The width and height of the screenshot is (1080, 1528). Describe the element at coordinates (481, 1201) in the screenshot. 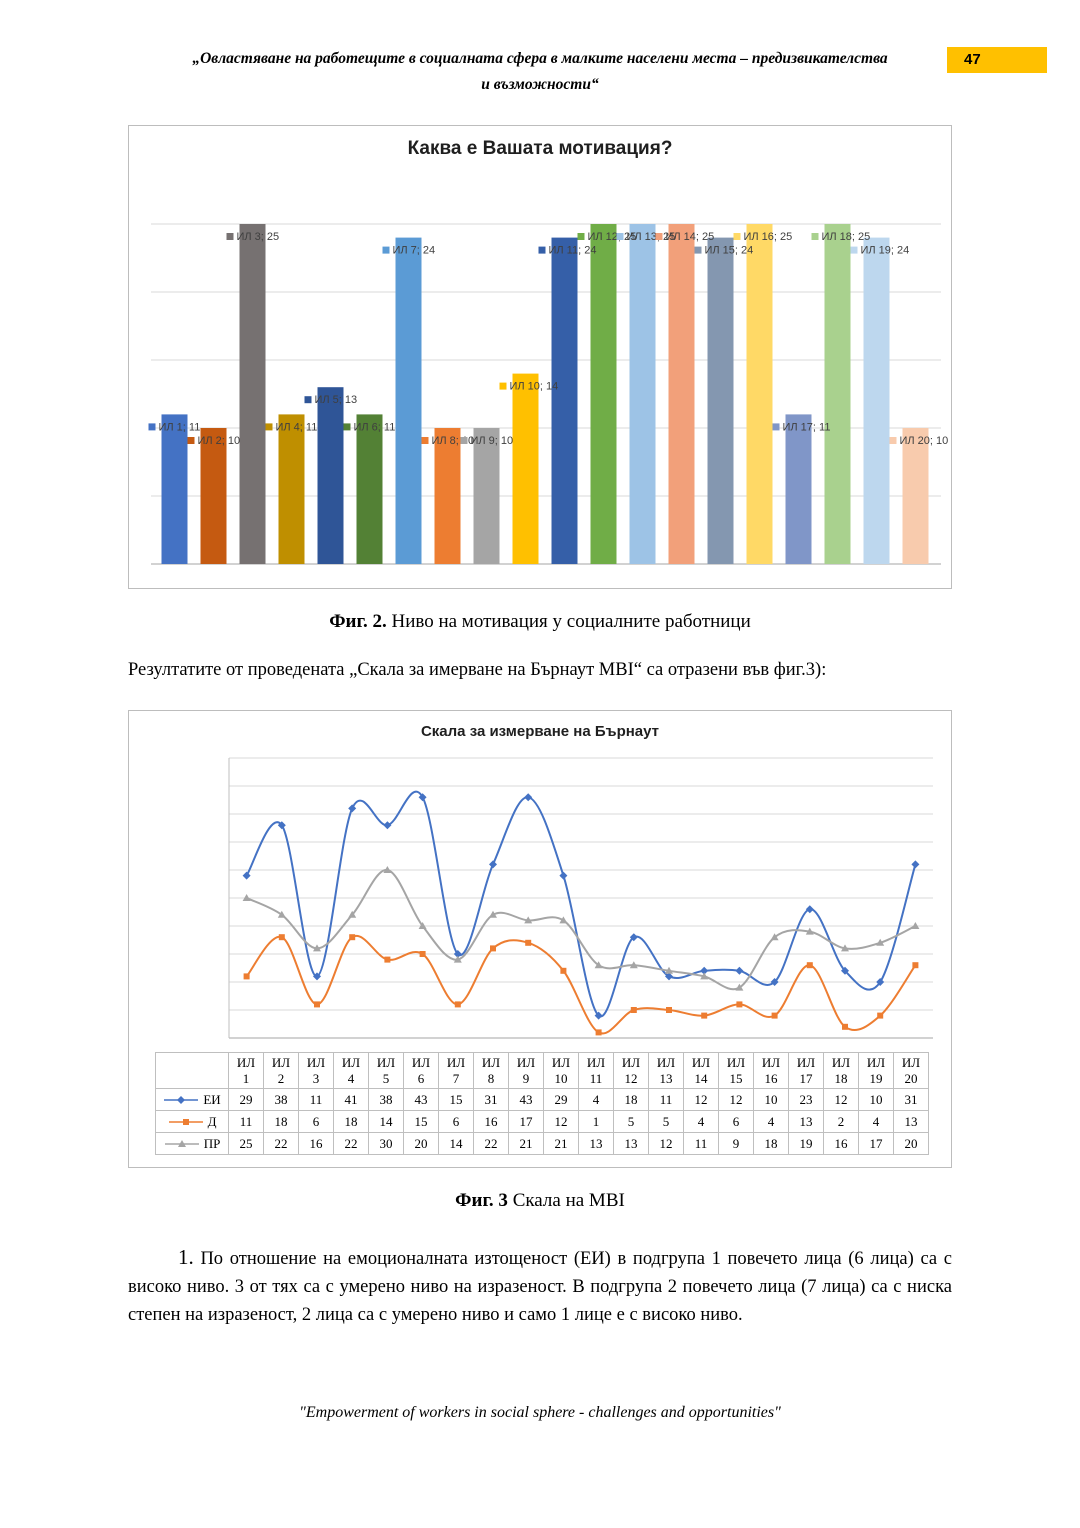

I see `figure-3-caption-number: Фиг. 3` at that location.